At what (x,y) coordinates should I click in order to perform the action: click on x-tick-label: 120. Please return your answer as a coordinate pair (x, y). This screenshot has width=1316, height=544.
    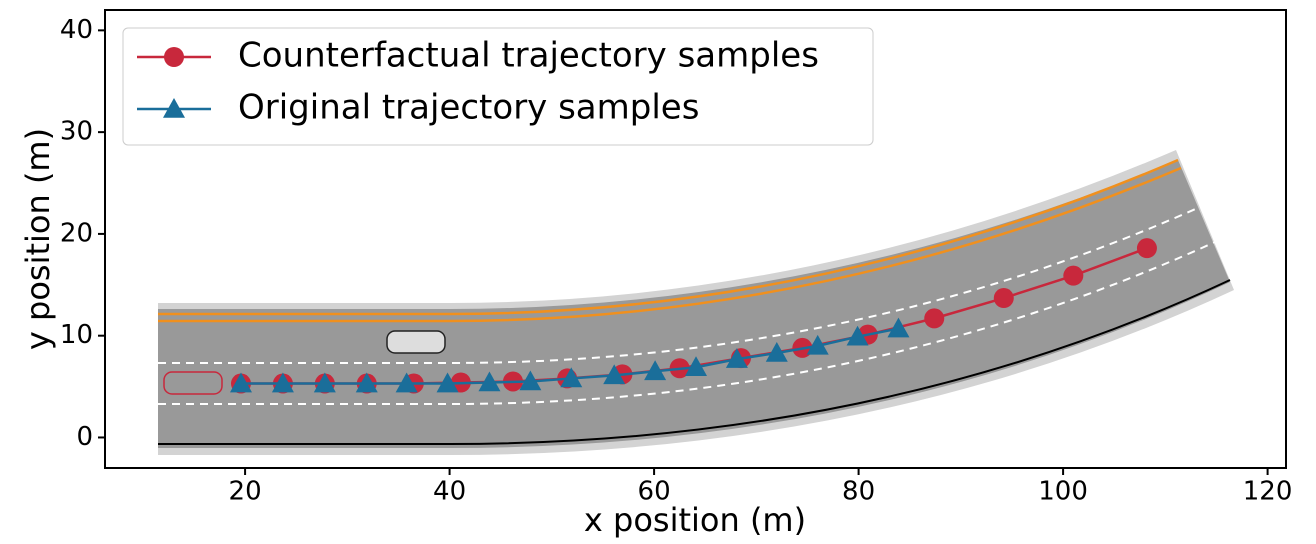
    Looking at the image, I should click on (1268, 492).